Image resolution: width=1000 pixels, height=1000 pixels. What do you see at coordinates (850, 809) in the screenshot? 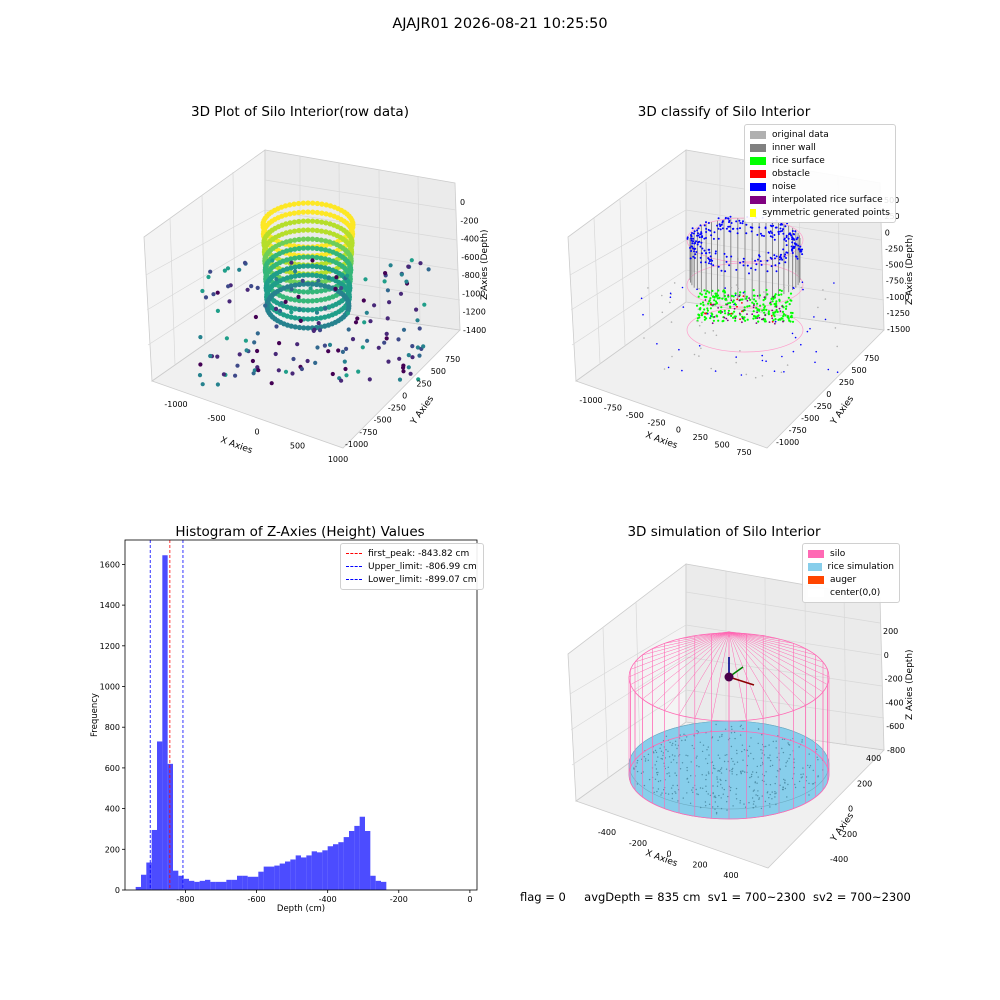
I see `sim-y-tick-label: 0` at bounding box center [850, 809].